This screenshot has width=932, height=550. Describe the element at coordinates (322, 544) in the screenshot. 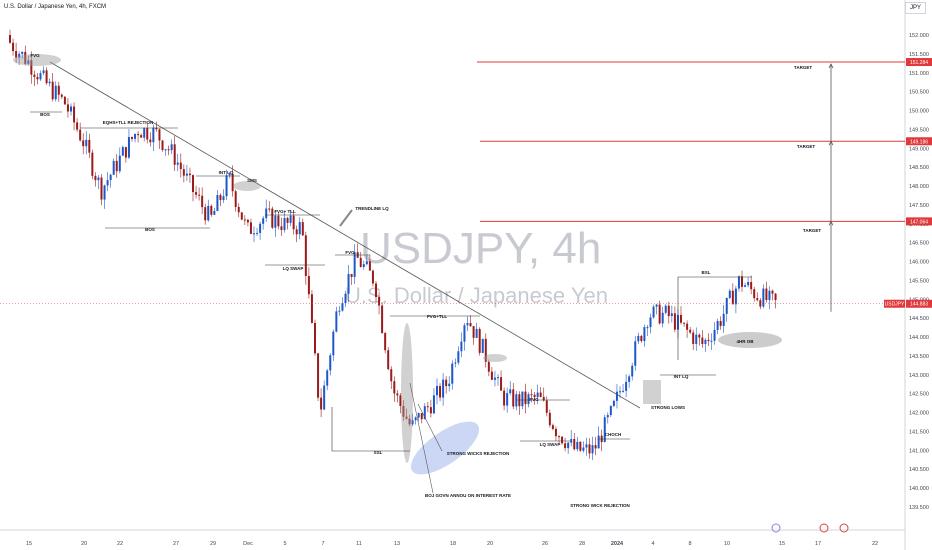

I see `time-tick-label: 7` at that location.